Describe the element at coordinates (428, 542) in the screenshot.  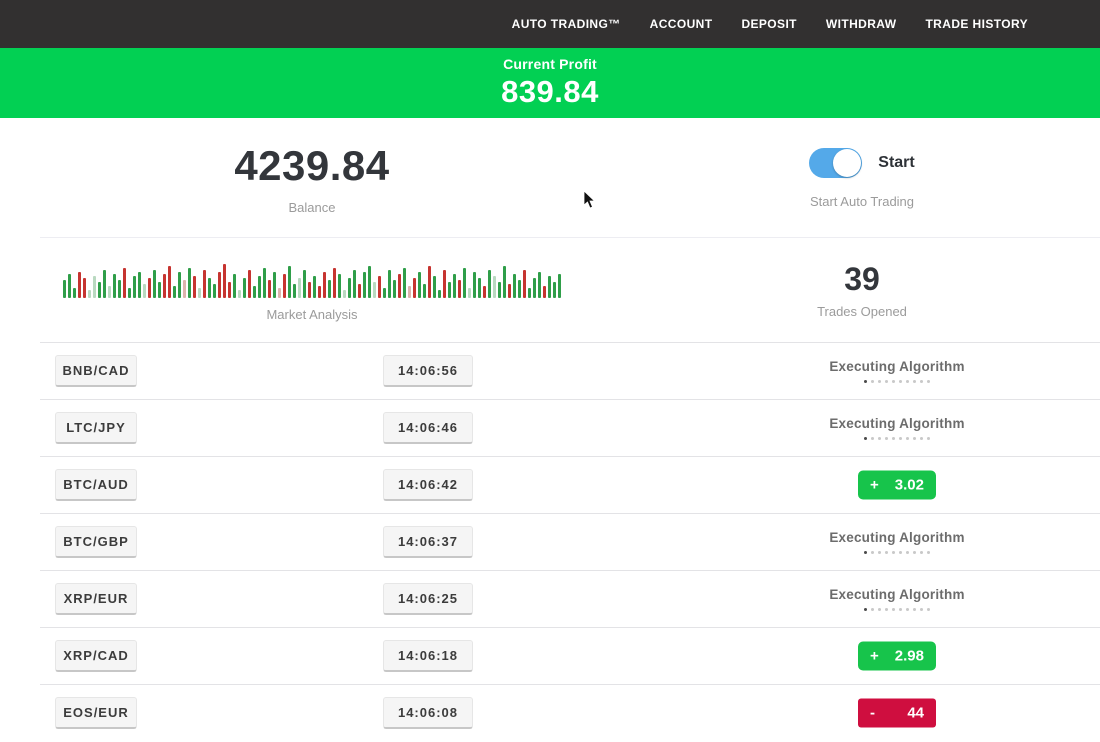
I see `trade-time-chip: 14:06:37` at that location.